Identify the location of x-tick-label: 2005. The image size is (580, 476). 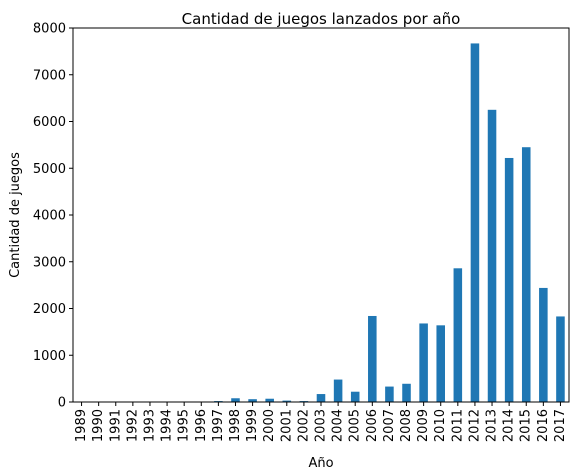
(355, 425).